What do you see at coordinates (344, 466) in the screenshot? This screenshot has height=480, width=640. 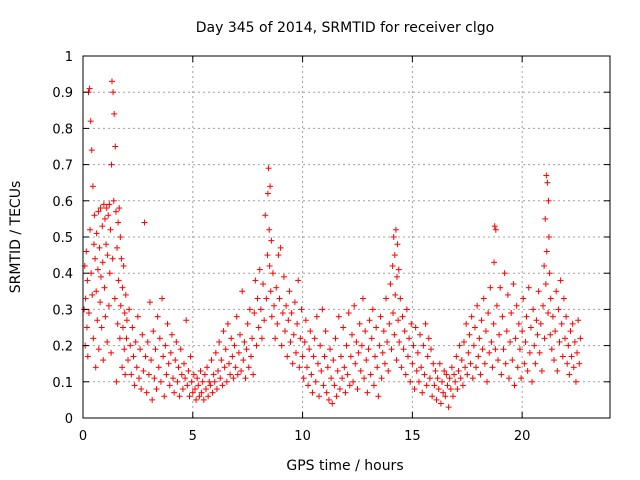 I see `x-axis-title: GPS time / hours` at bounding box center [344, 466].